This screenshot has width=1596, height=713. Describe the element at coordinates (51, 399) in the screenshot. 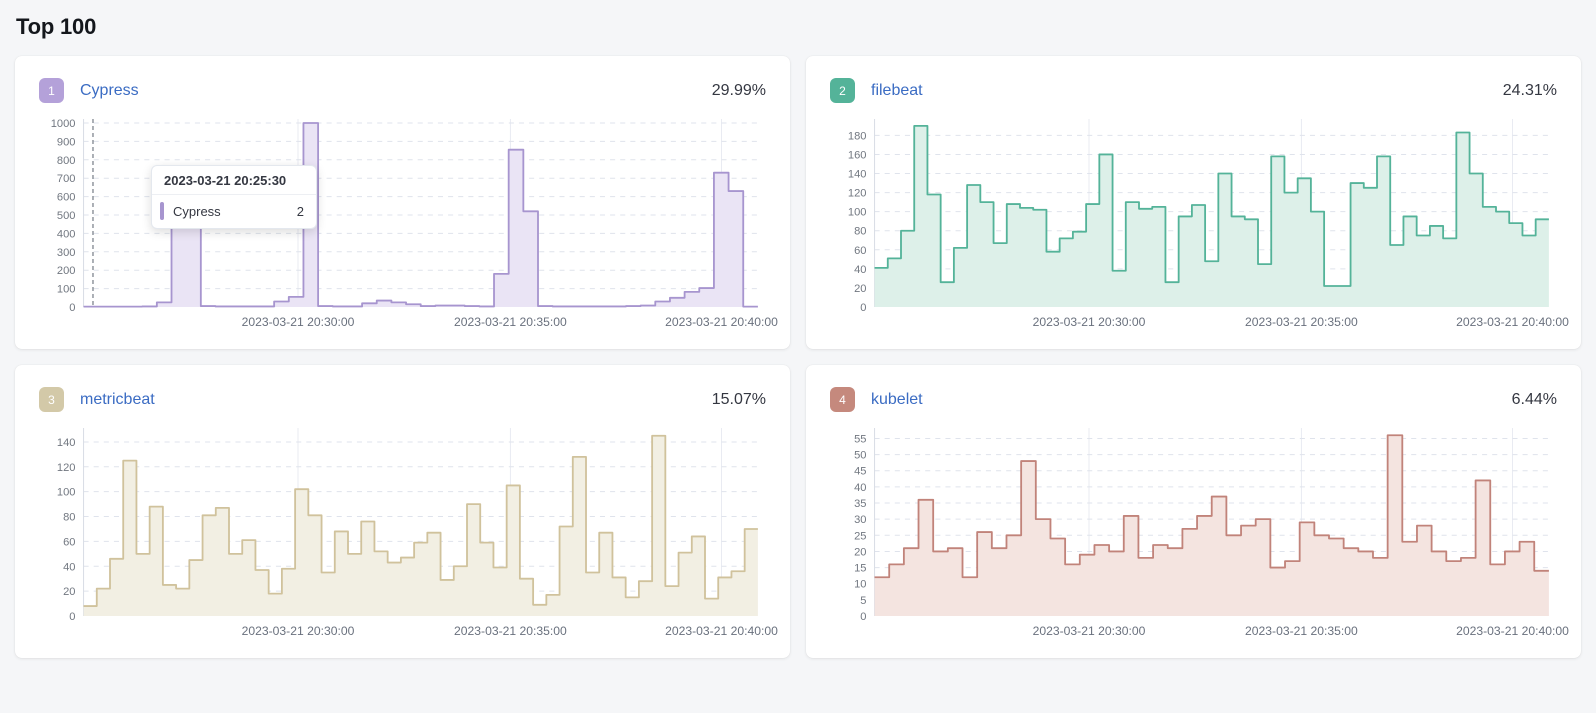

I see `rank-badge: 3` at that location.